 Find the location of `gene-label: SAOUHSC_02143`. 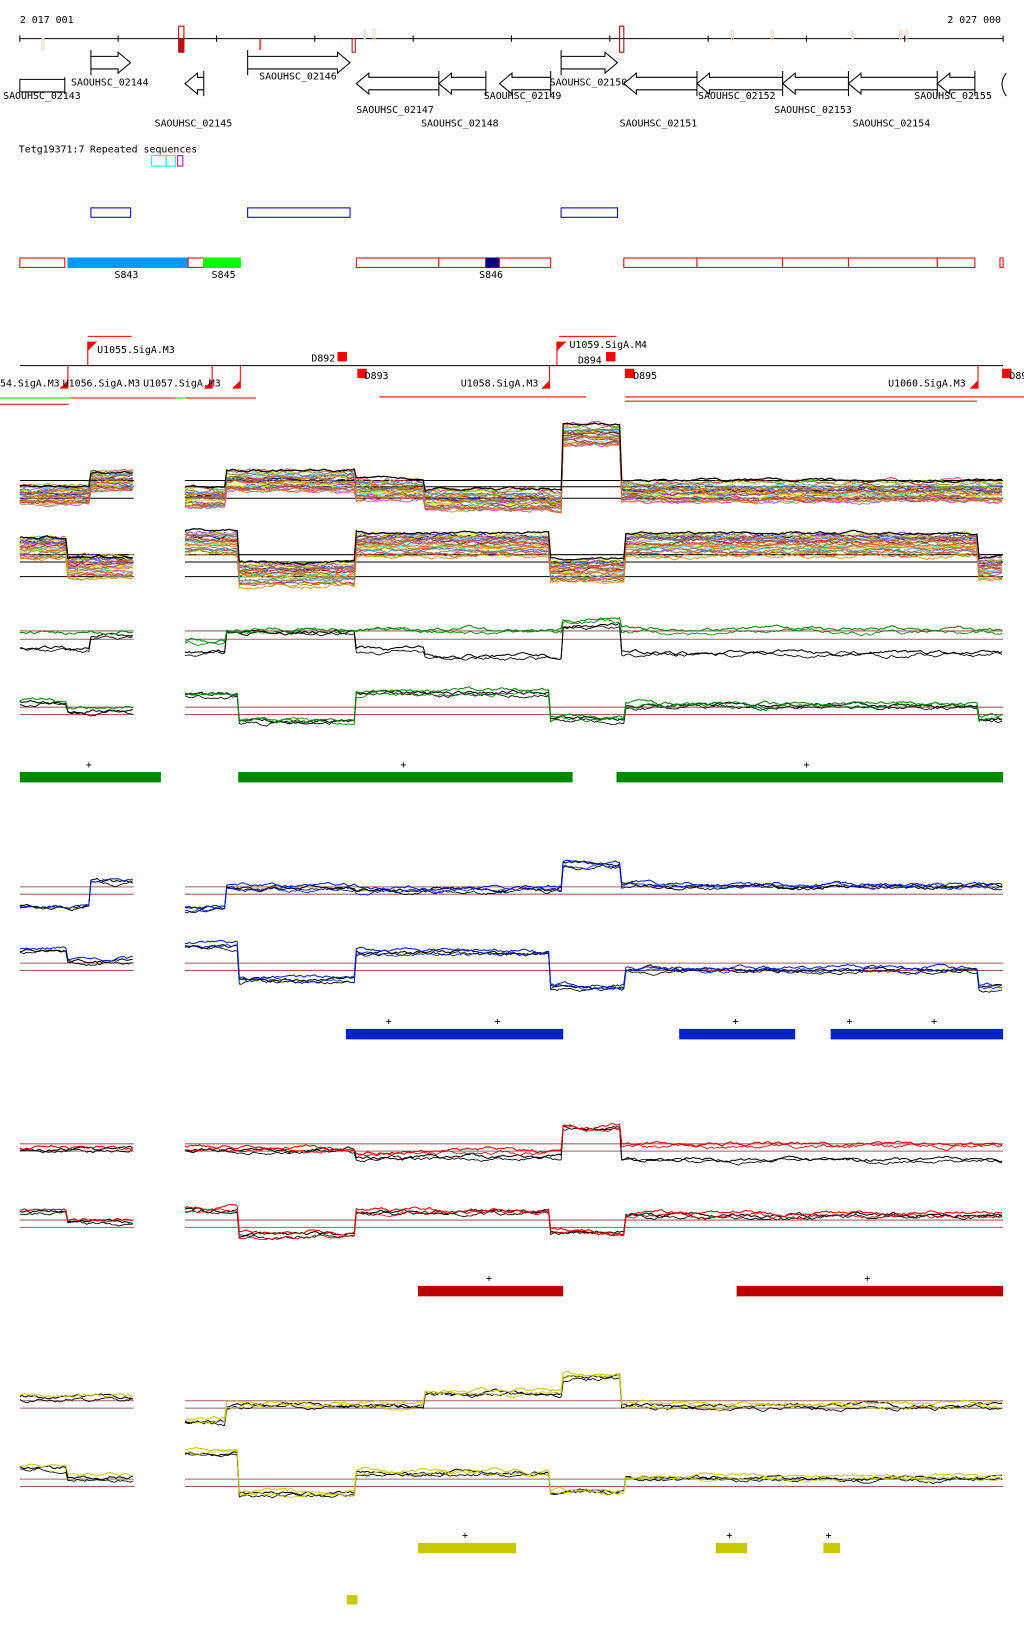

gene-label: SAOUHSC_02143 is located at coordinates (42, 96).